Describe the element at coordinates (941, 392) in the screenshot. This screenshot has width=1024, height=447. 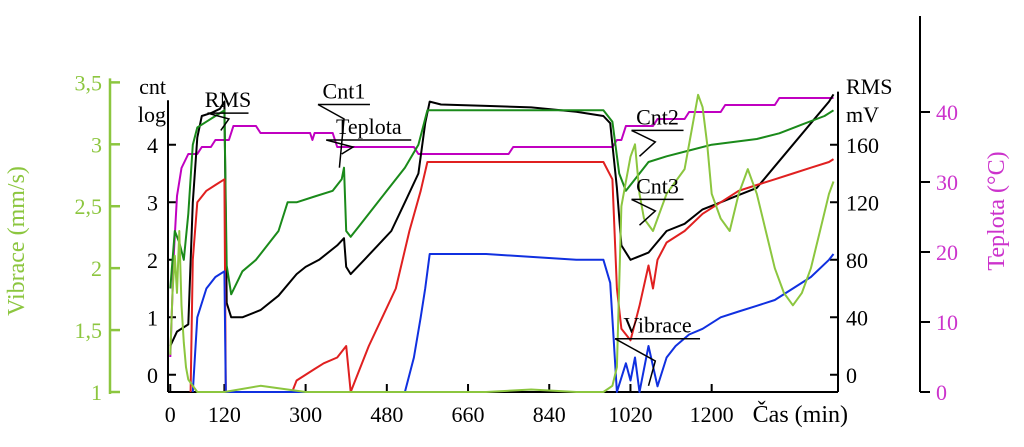
I see `teplota-tick-label: 0` at that location.